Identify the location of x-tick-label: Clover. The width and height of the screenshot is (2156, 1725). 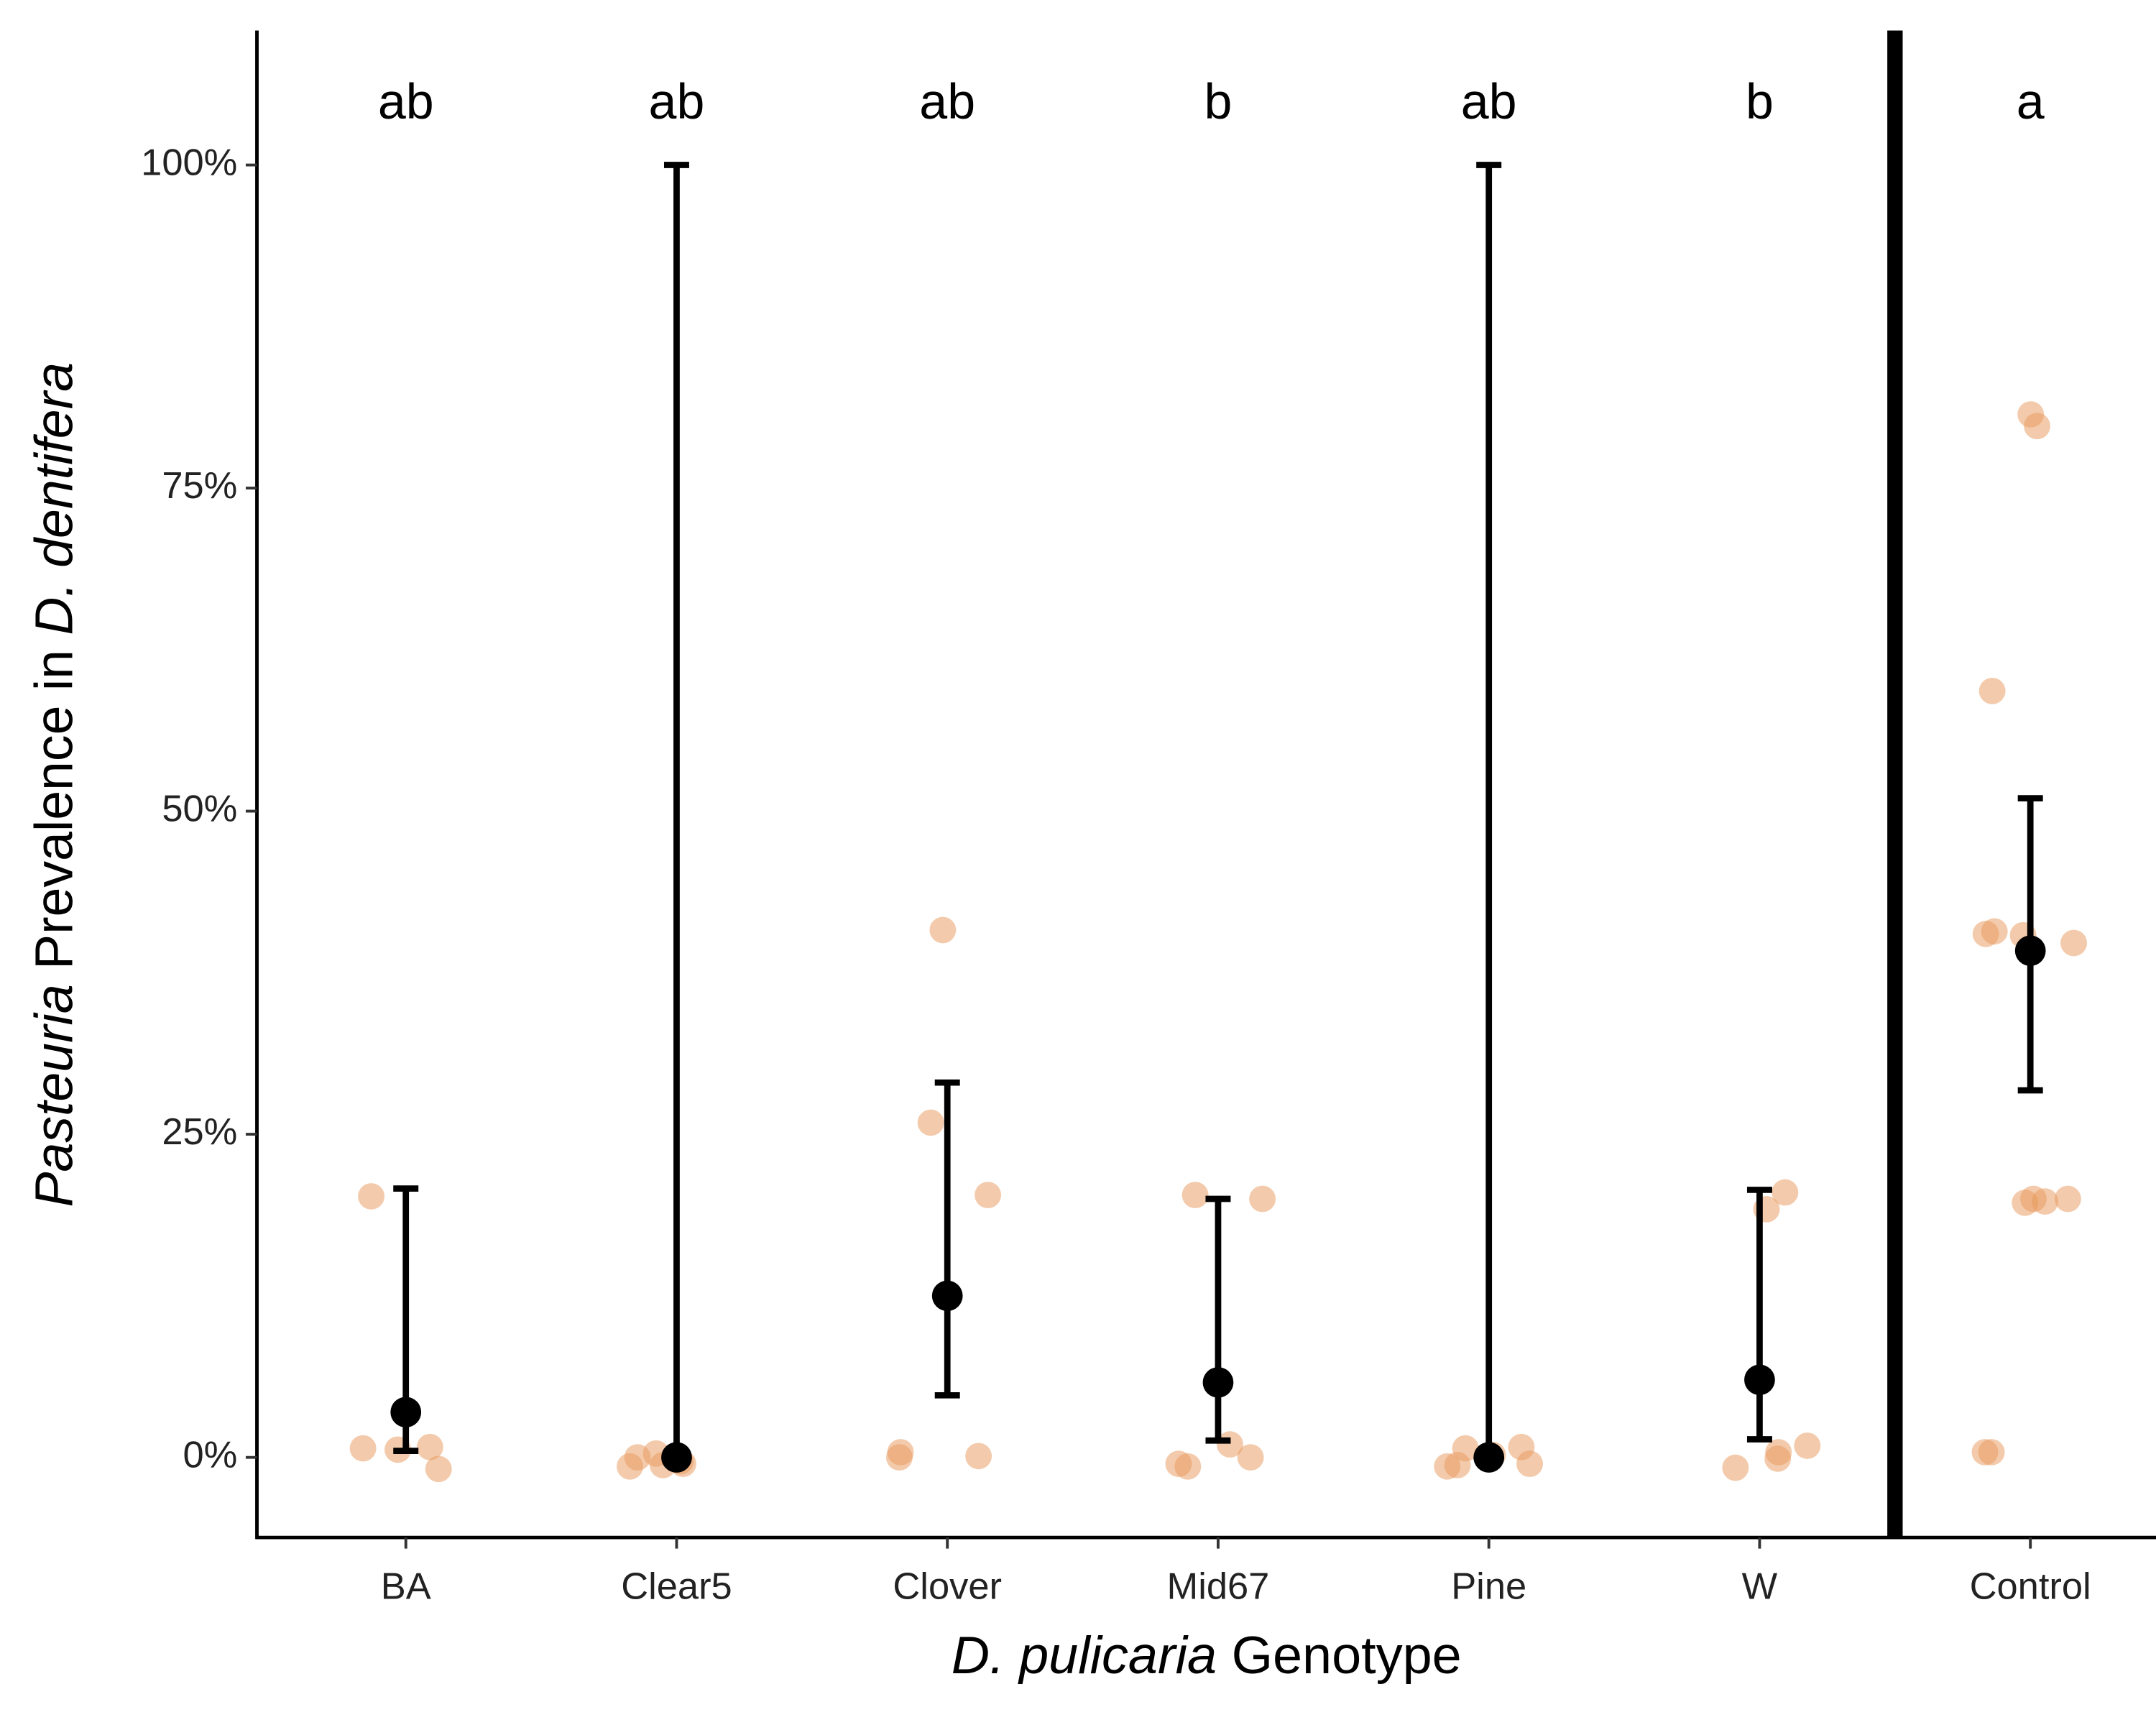
(947, 1587).